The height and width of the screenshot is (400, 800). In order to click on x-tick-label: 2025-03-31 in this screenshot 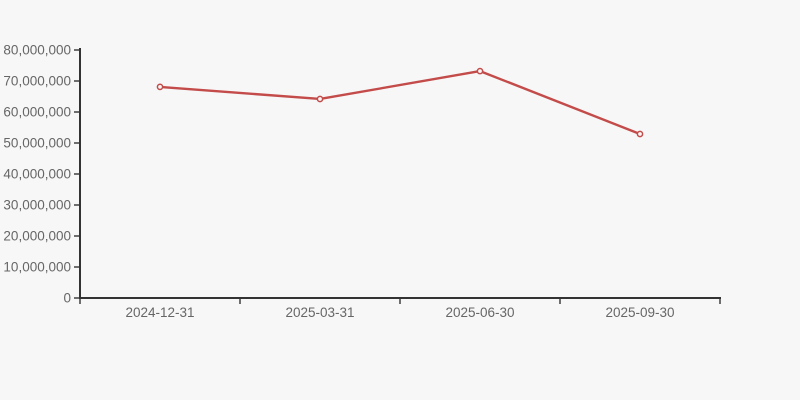, I will do `click(319, 312)`.